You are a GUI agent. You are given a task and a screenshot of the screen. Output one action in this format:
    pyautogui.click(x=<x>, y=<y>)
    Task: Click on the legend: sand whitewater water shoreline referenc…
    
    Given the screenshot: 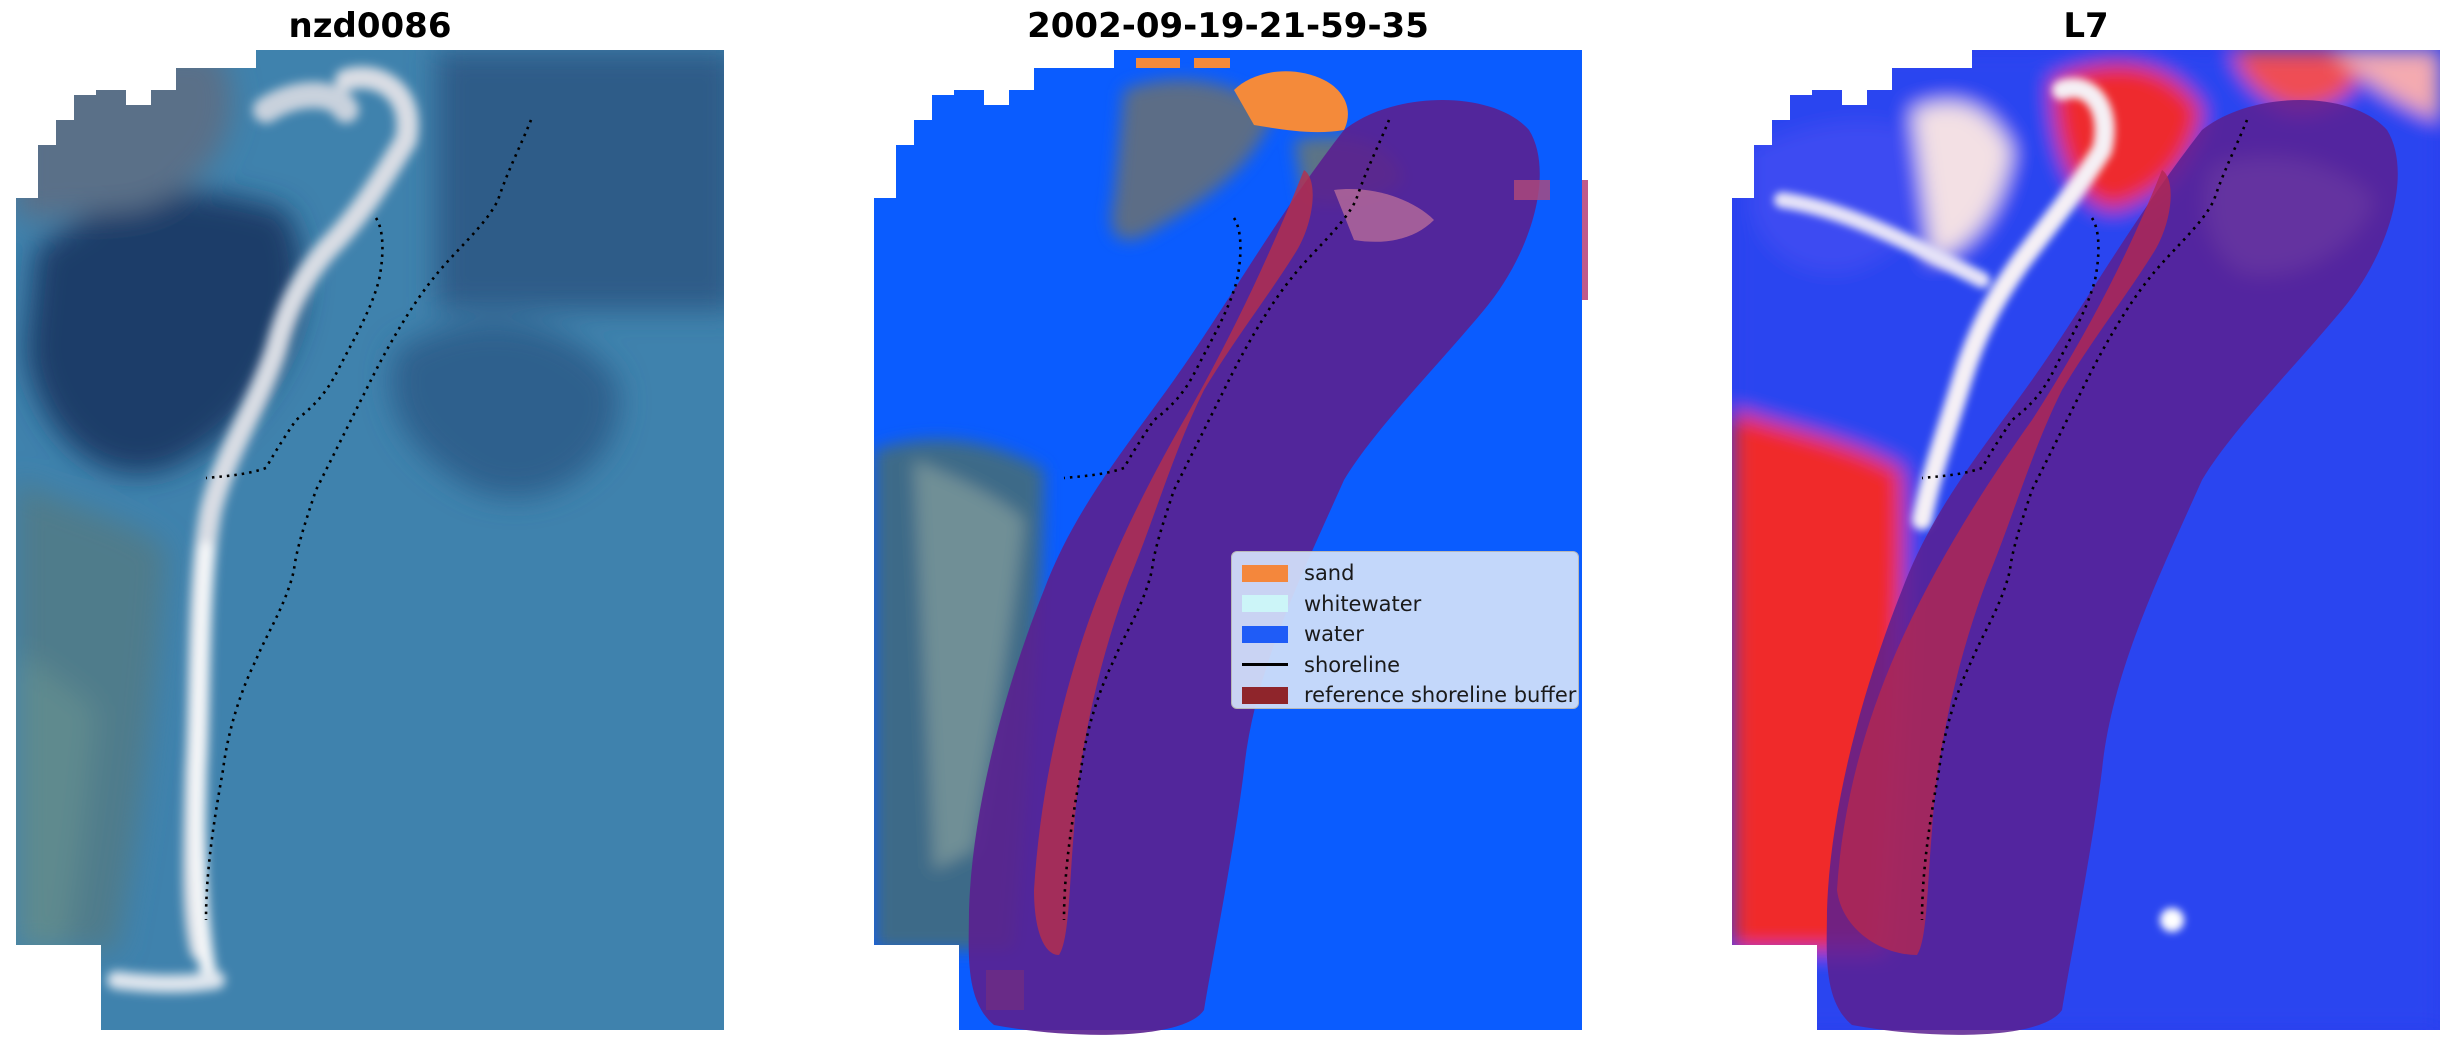 What is the action you would take?
    pyautogui.click(x=1405, y=630)
    